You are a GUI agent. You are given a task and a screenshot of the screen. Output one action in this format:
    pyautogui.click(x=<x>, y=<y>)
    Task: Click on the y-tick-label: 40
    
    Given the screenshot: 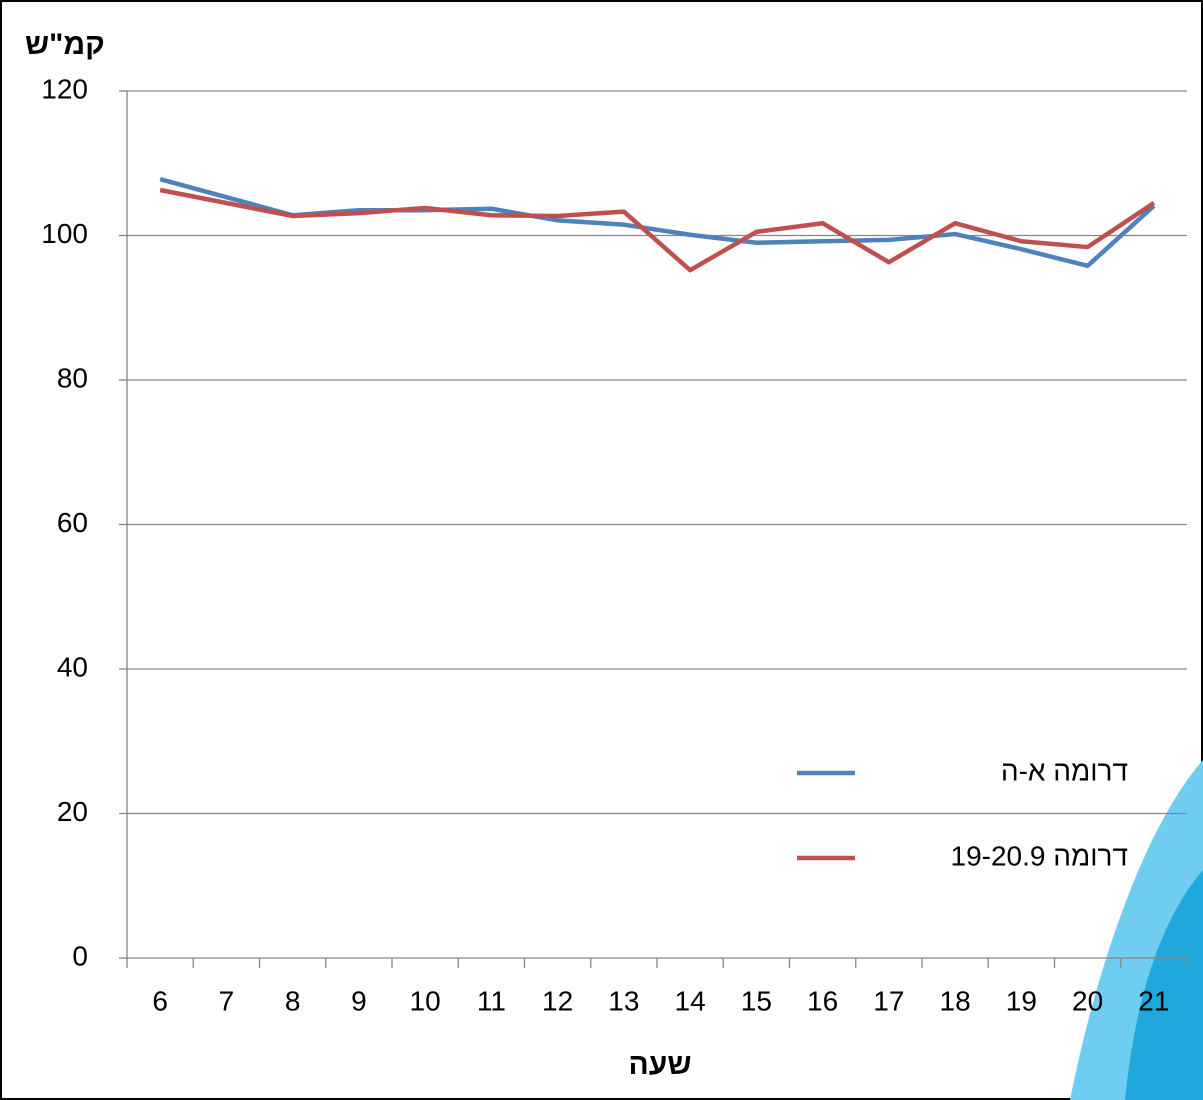 What is the action you would take?
    pyautogui.click(x=72, y=666)
    